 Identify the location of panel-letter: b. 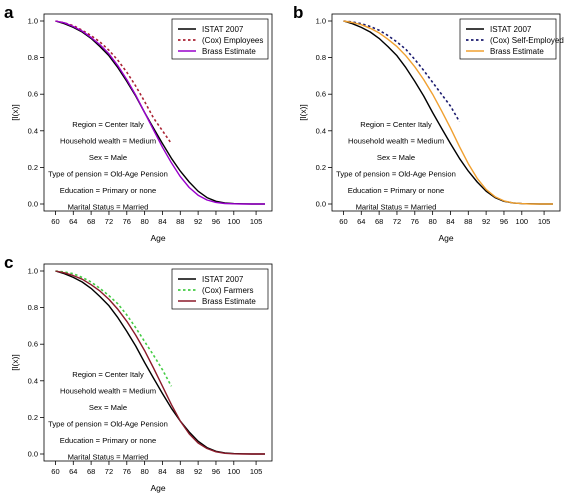
(298, 12).